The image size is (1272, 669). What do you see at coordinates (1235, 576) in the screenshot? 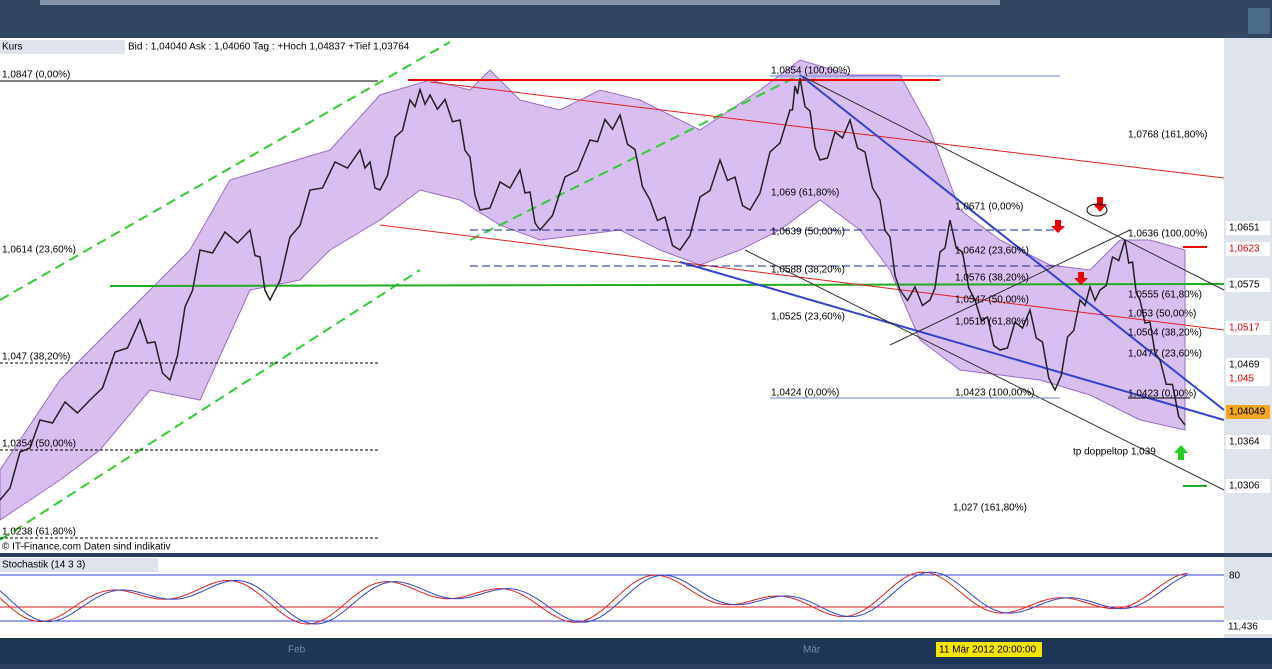
I see `stoch-level-label: 80` at bounding box center [1235, 576].